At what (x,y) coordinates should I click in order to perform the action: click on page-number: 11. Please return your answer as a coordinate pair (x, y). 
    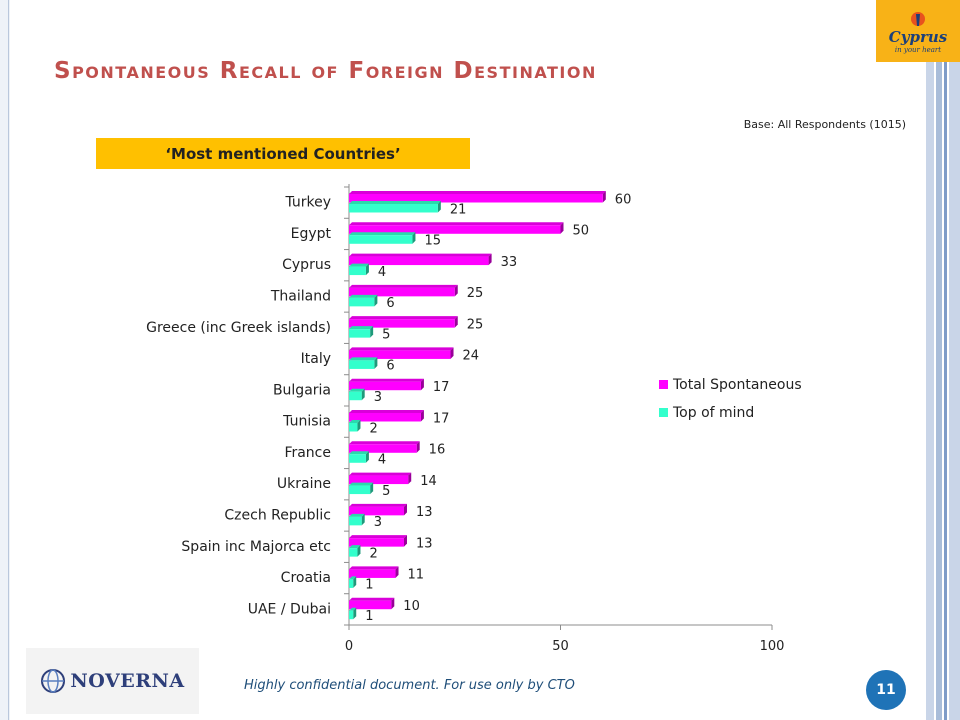
    Looking at the image, I should click on (886, 690).